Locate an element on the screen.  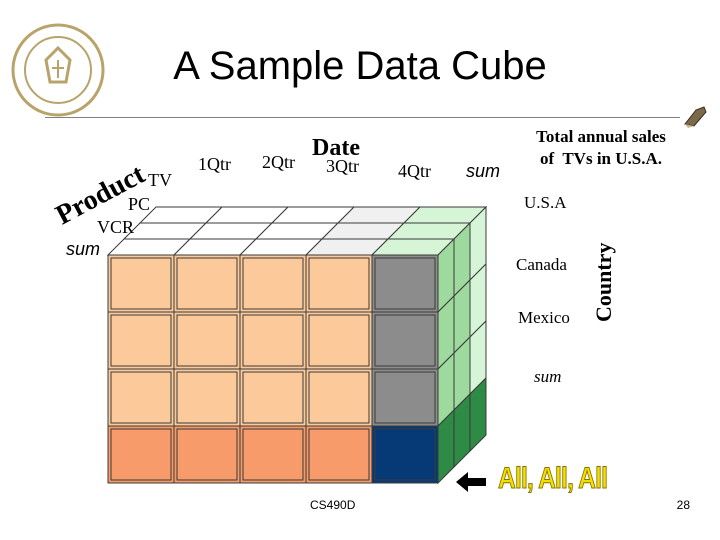
all-all-all-label: All, All, All is located at coordinates (553, 479).